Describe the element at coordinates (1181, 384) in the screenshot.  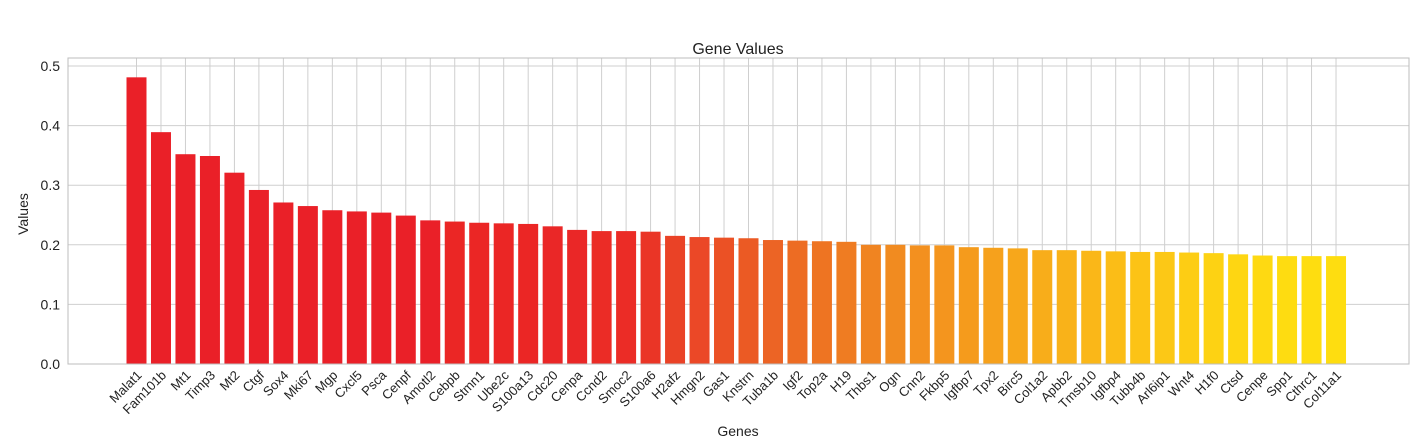
I see `x-tick-label: Wnt4` at that location.